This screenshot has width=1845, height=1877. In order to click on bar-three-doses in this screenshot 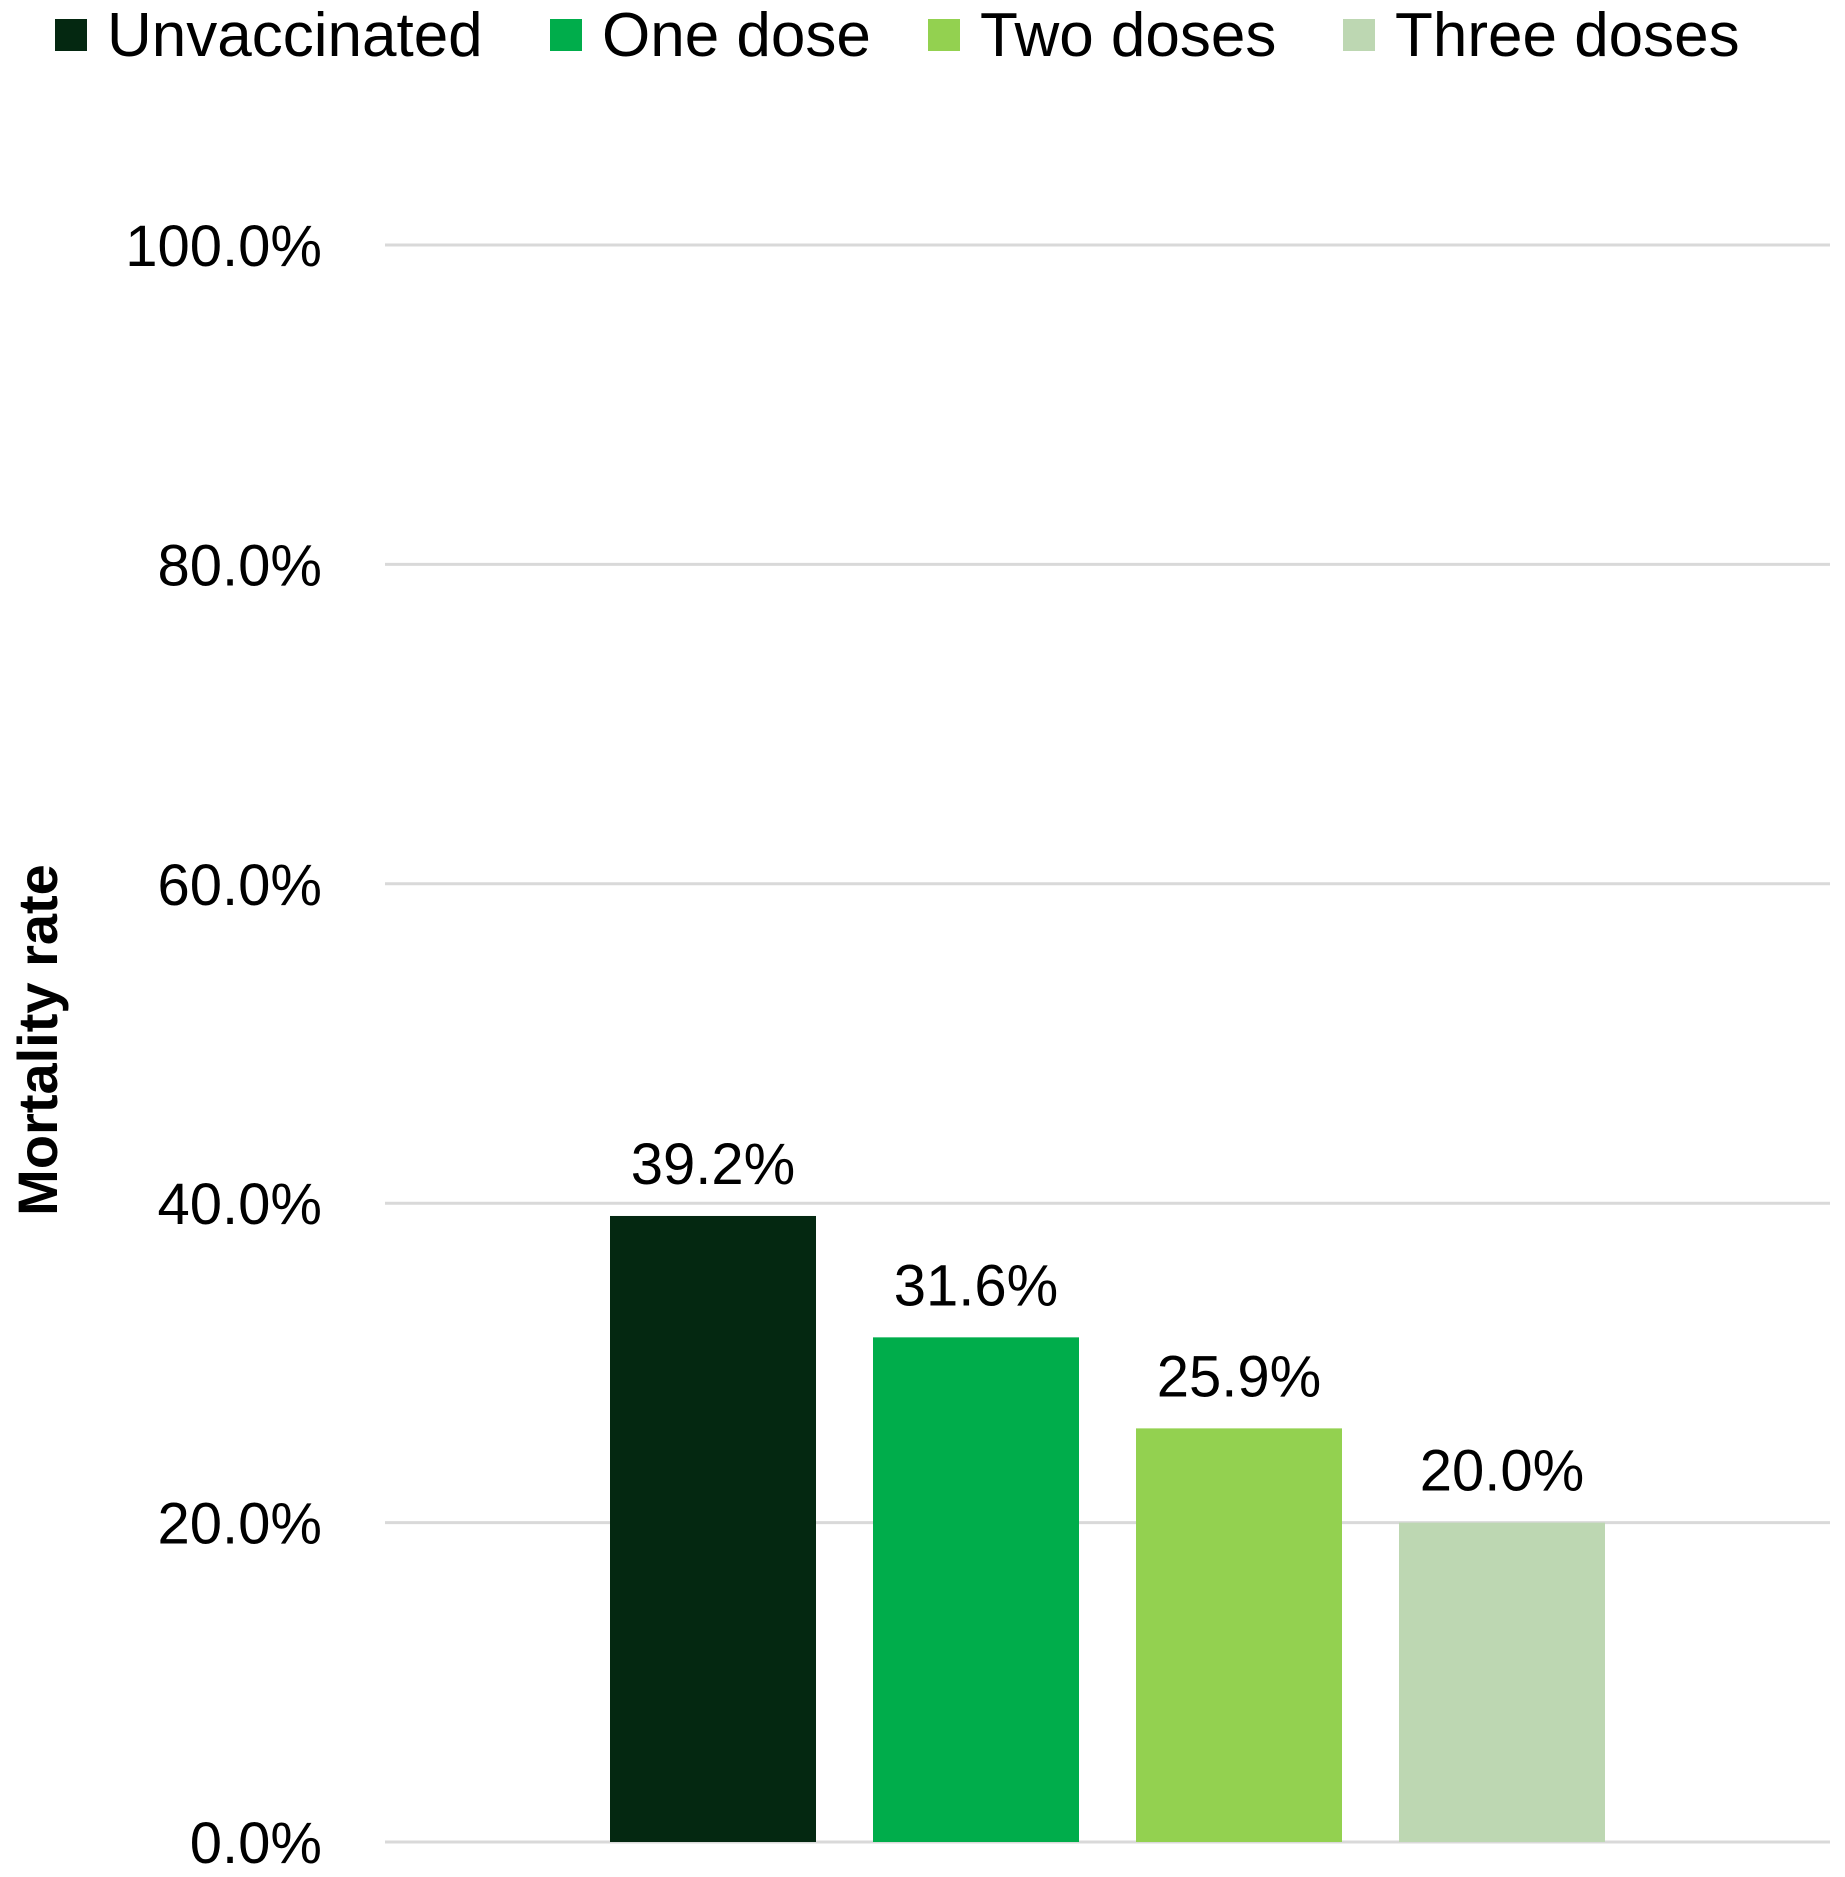, I will do `click(1502, 1682)`.